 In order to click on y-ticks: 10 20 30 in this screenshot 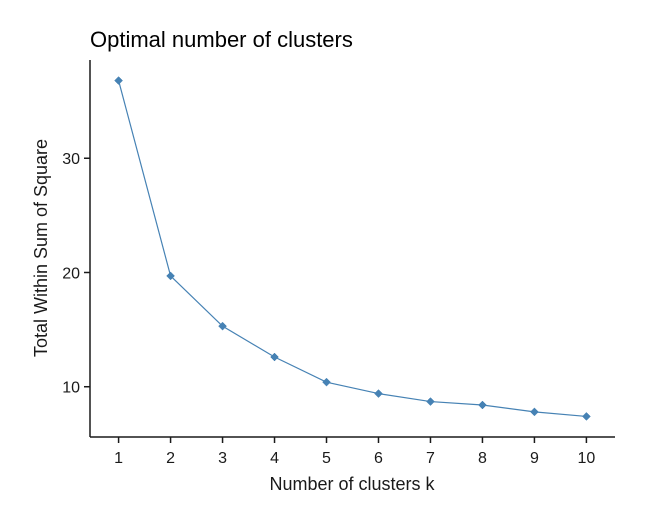, I will do `click(76, 274)`.